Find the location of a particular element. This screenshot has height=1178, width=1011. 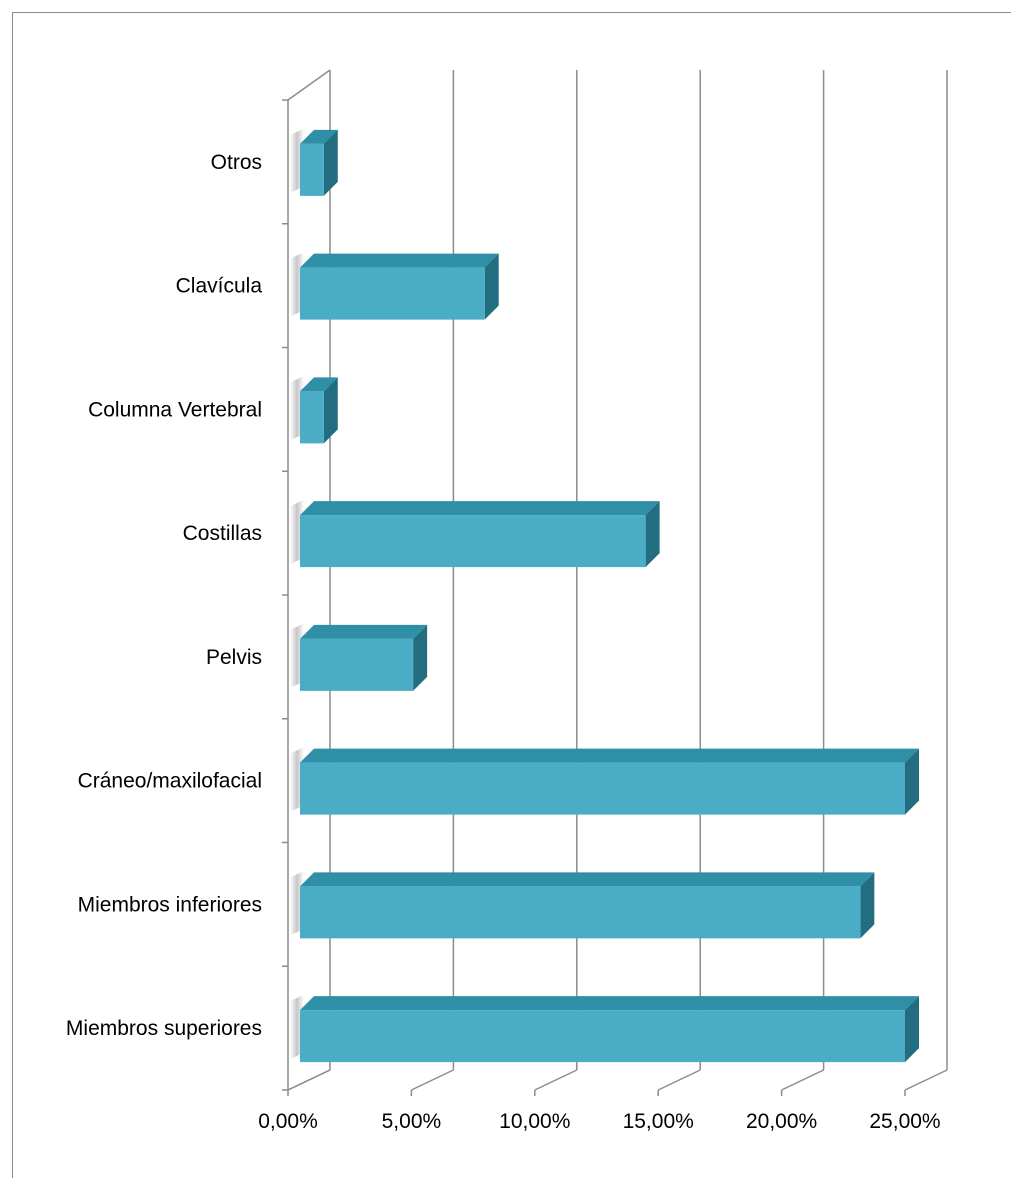

category-label: Pelvis is located at coordinates (234, 657).